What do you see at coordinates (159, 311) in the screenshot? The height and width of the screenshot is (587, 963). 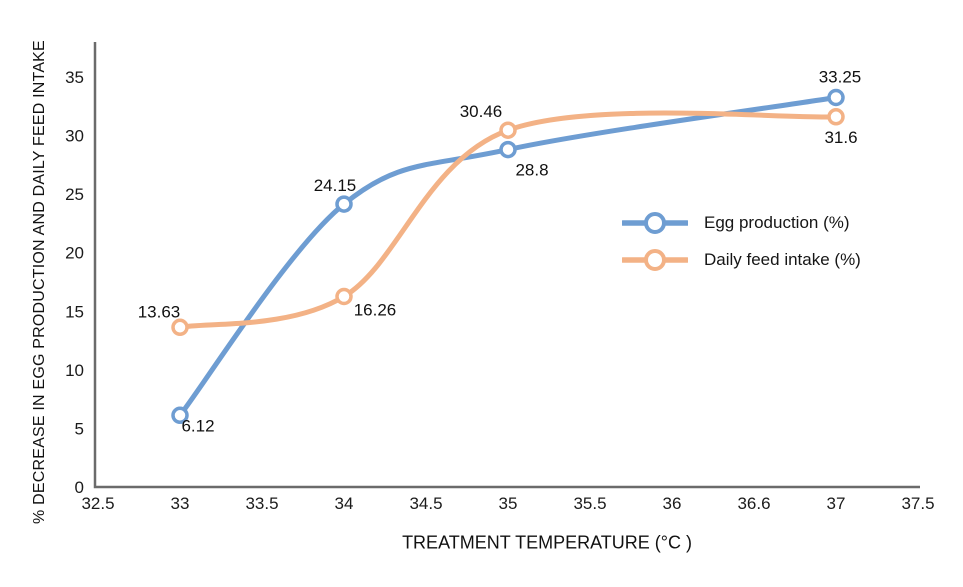 I see `data-point-label: 13.63` at bounding box center [159, 311].